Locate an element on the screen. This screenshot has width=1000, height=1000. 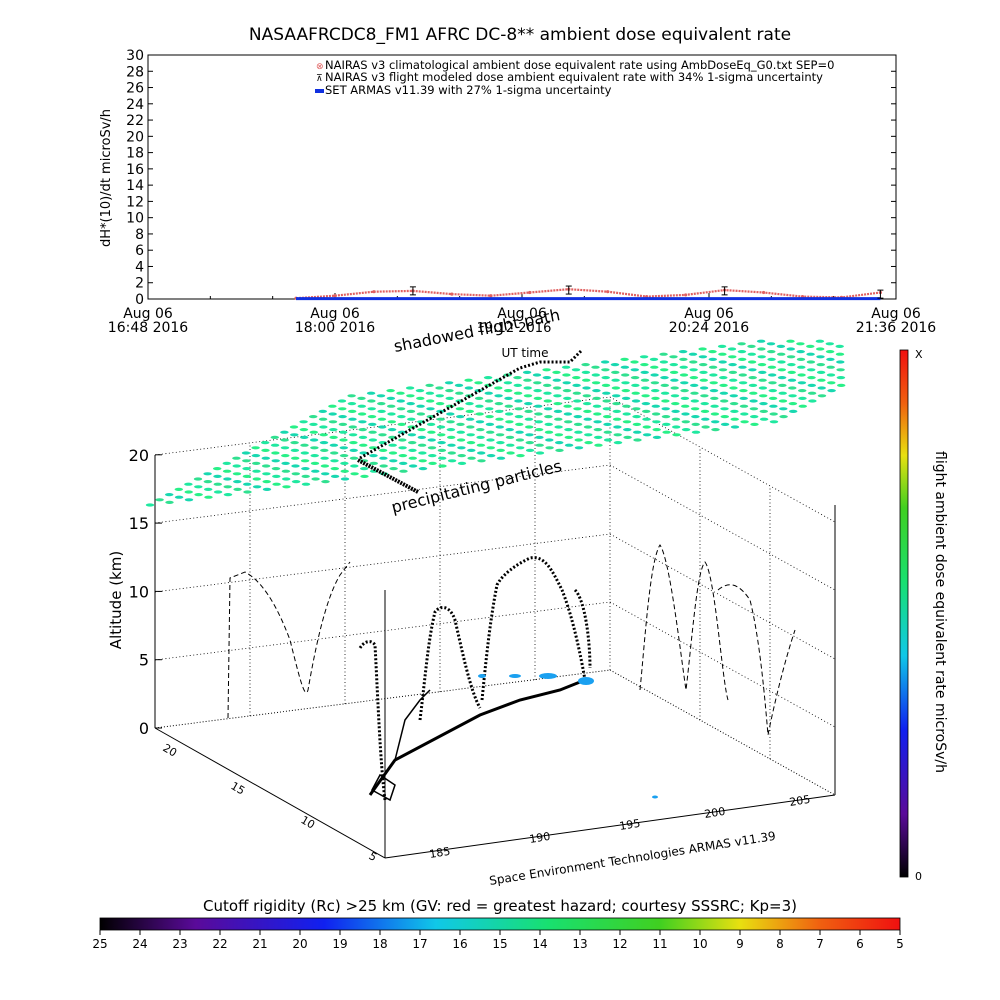
top-y-tick-label: 26 is located at coordinates (135, 89).